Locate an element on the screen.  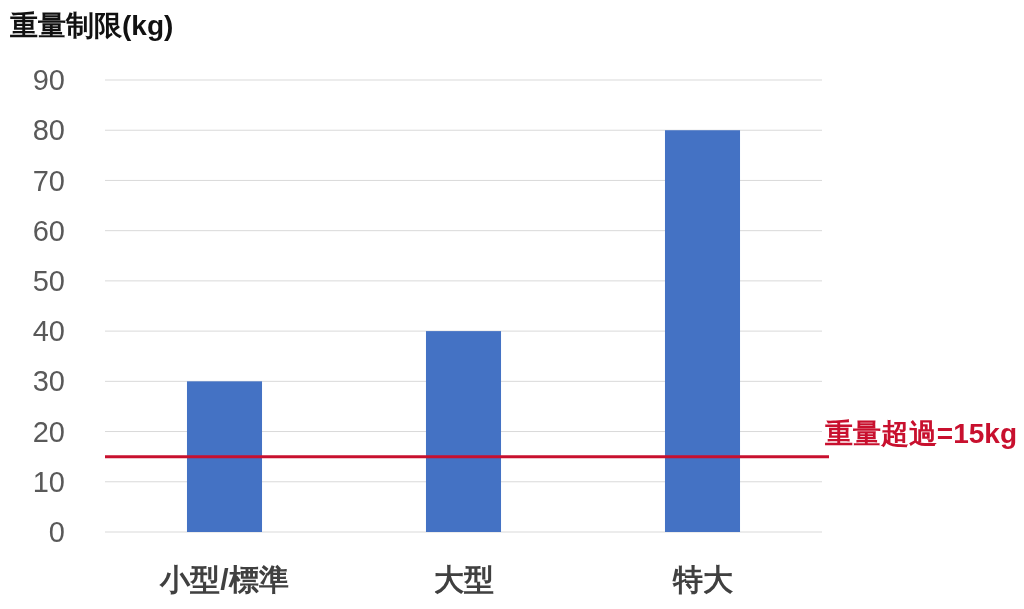
x-tick-label: 大型 is located at coordinates (463, 579).